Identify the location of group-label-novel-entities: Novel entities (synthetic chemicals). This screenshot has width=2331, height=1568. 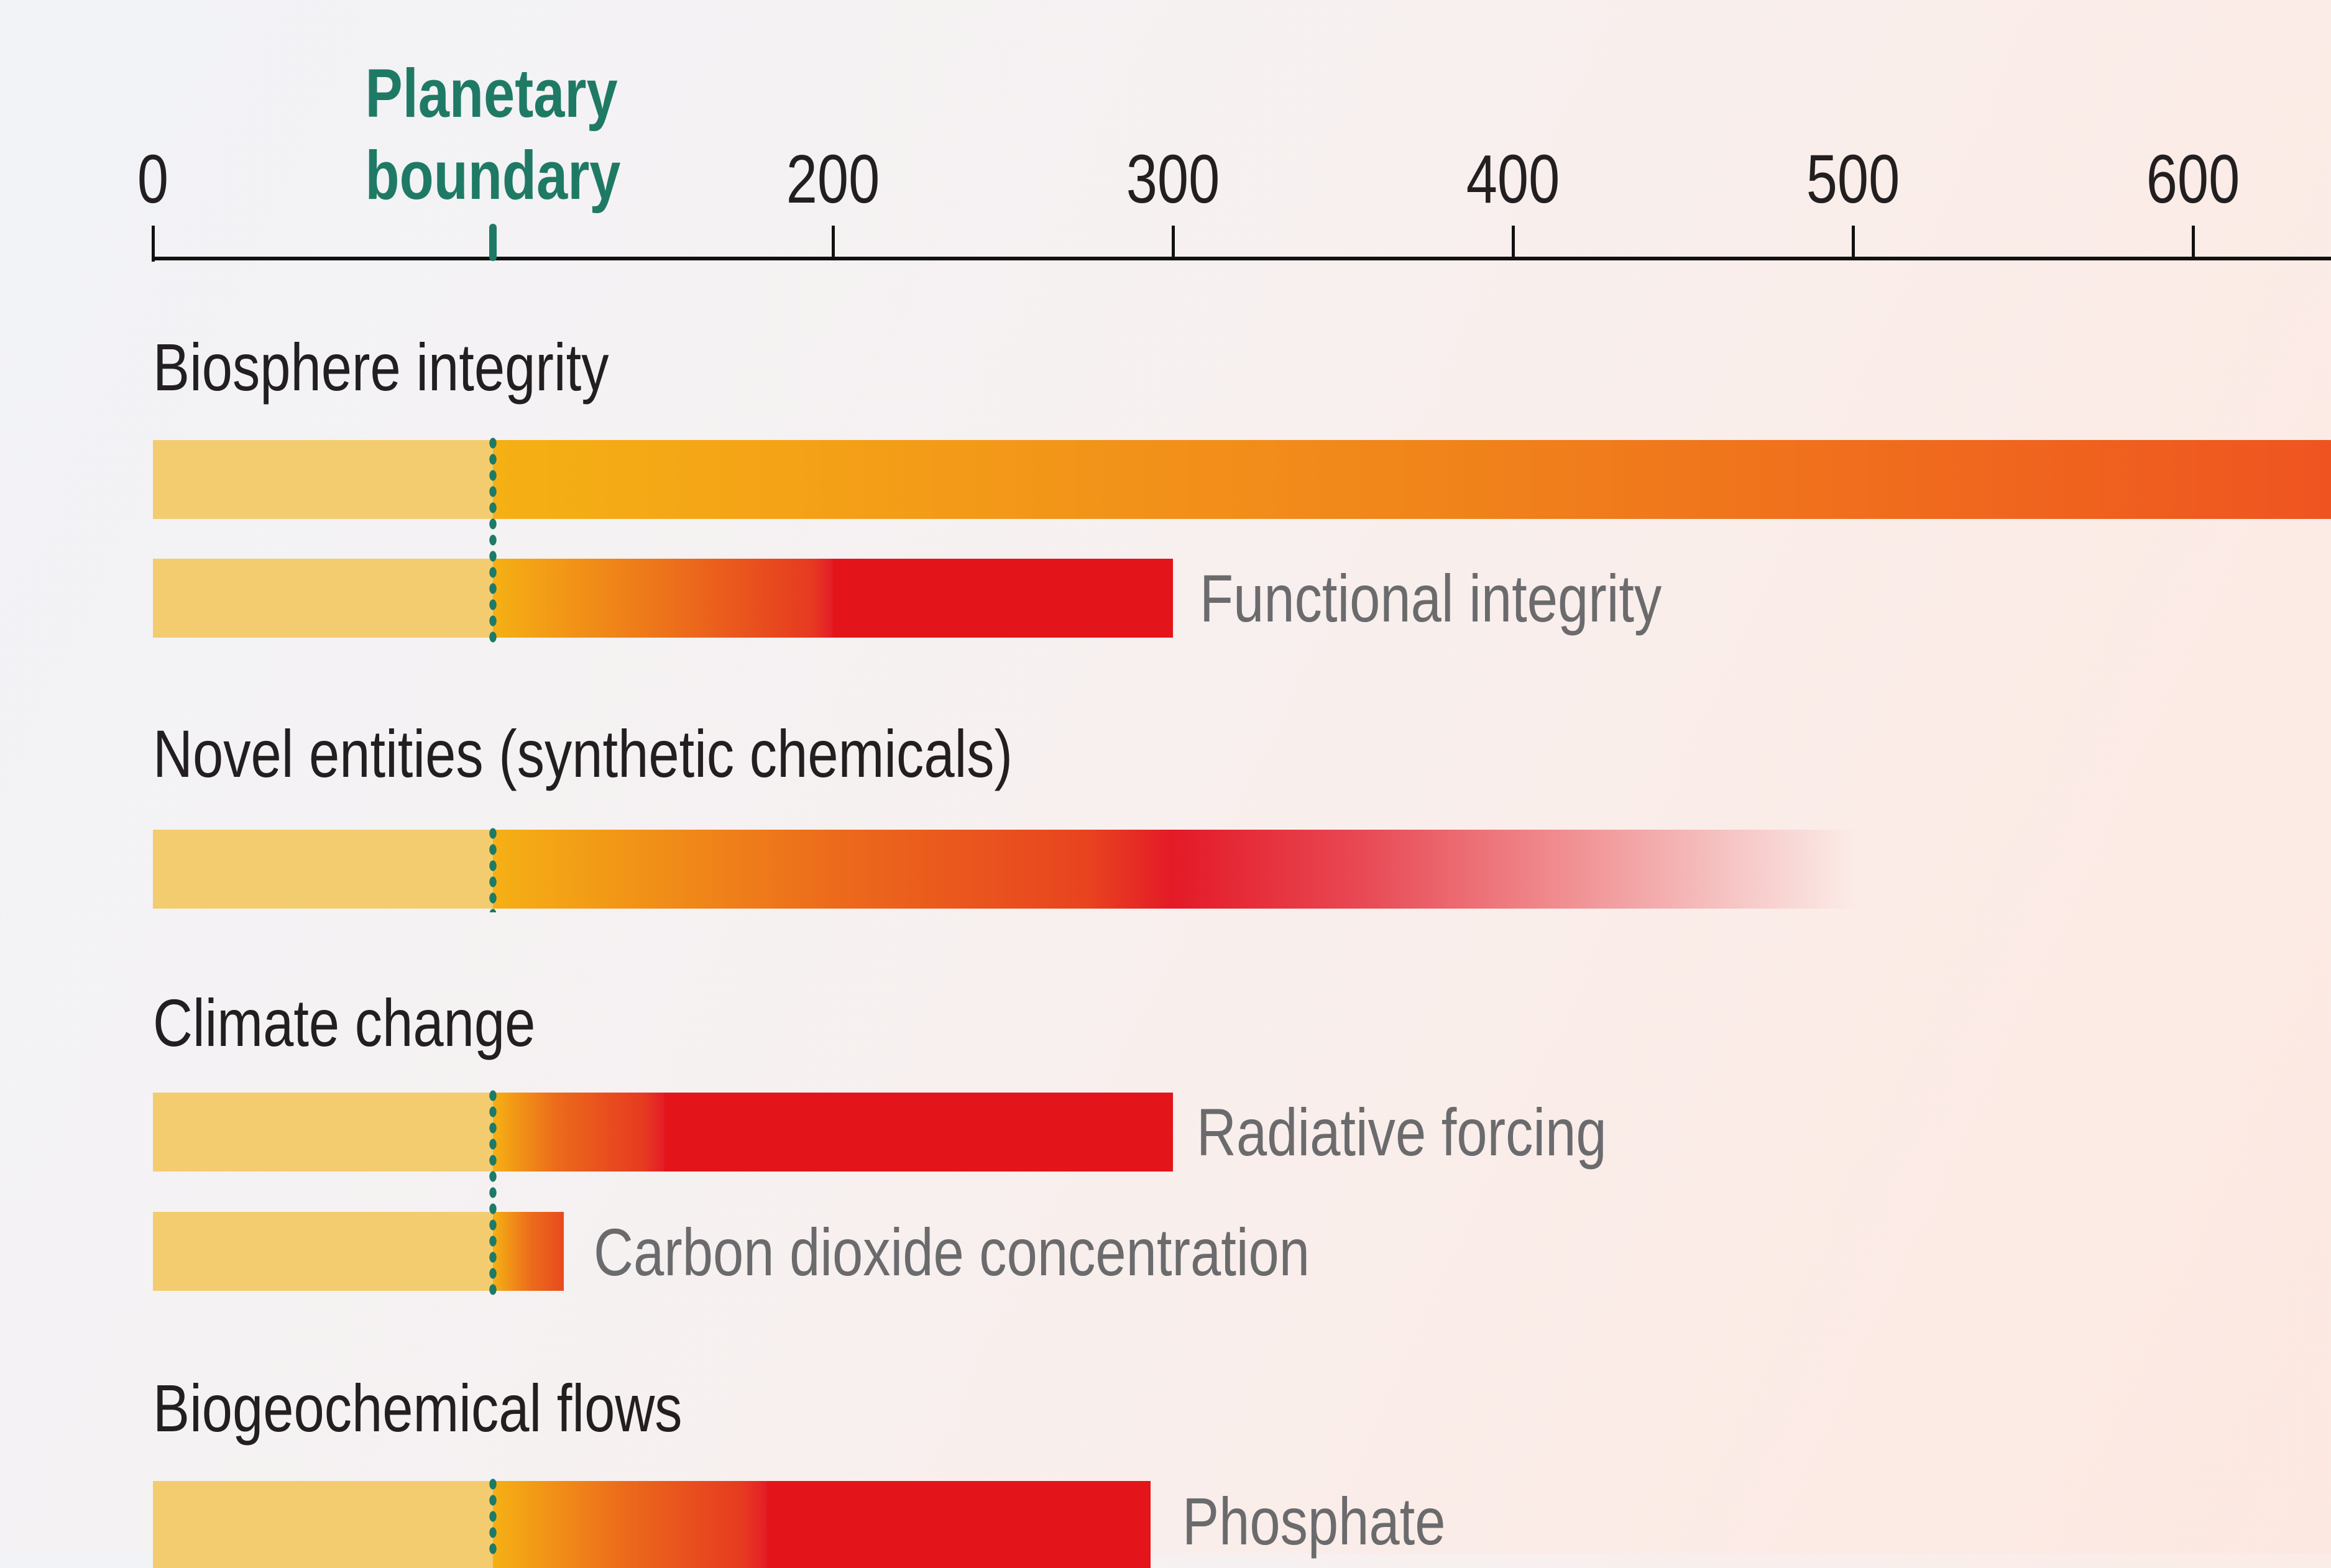
(583, 753).